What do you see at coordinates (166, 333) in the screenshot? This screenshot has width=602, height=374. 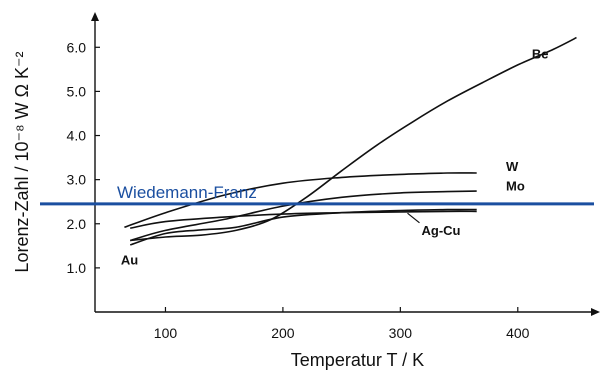 I see `x-tick-label: 100` at bounding box center [166, 333].